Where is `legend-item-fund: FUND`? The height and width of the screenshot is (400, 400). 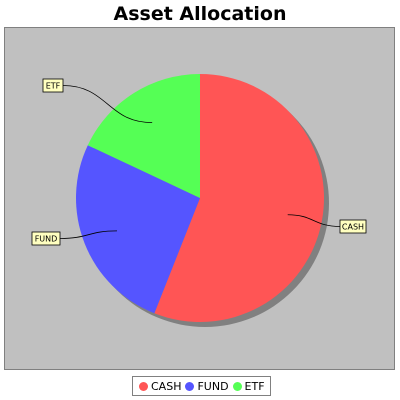
legend-item-fund: FUND is located at coordinates (206, 386).